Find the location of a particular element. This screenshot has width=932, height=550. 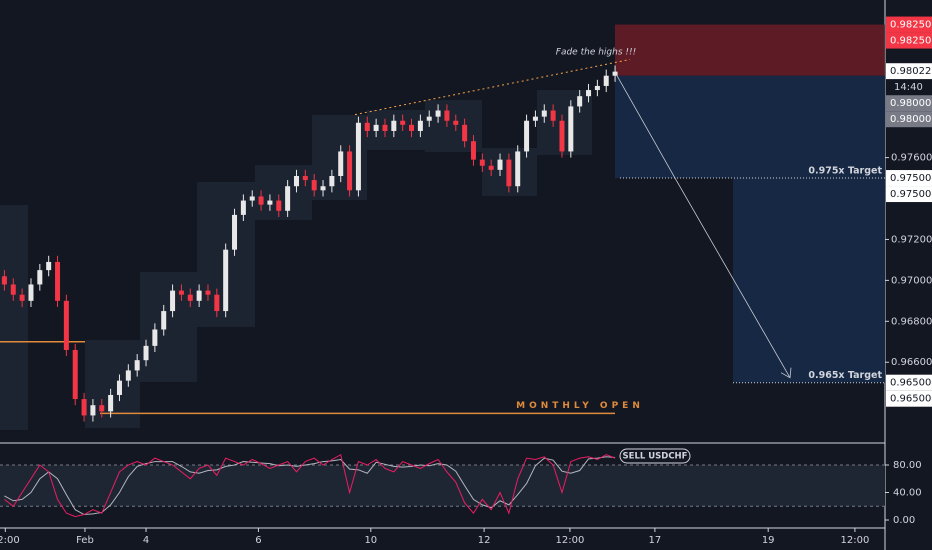

x-tick-label: 17 is located at coordinates (655, 540).